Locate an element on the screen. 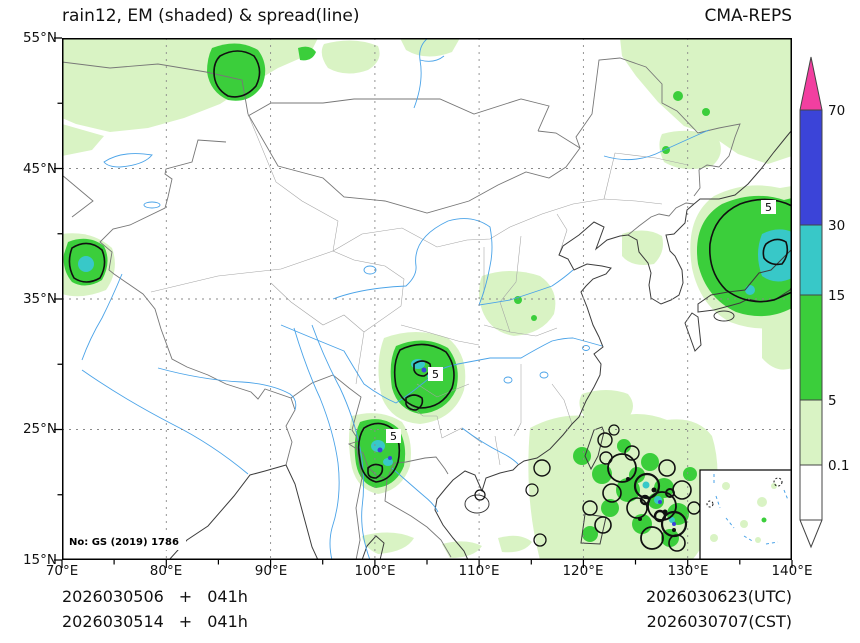 This screenshot has height=643, width=860. lat-tick-label: 15°N is located at coordinates (39, 560).